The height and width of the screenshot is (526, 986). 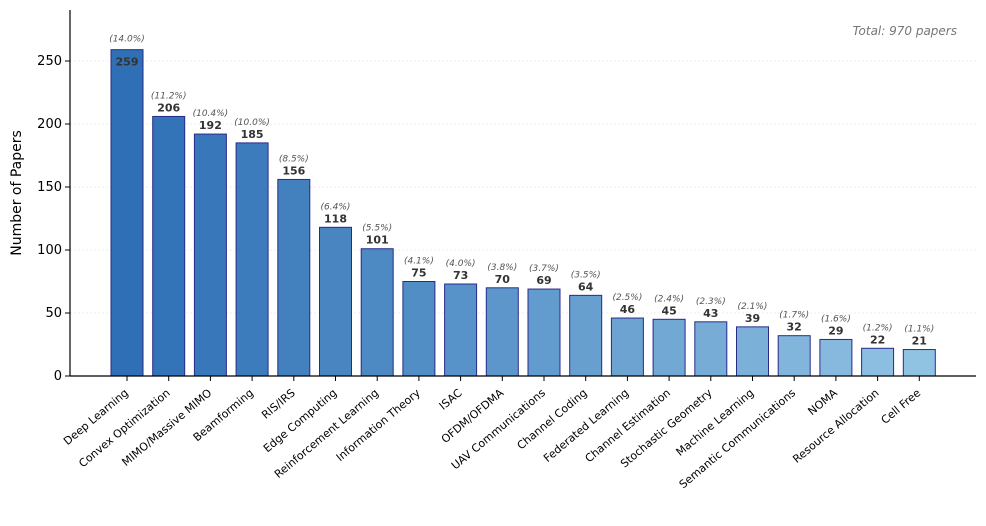 I want to click on bar-percent-label: (1.7%), so click(x=794, y=316).